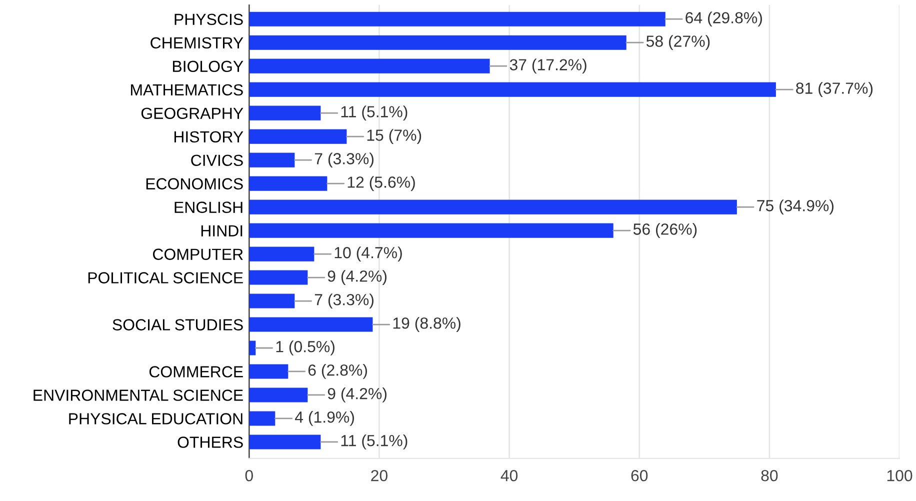  What do you see at coordinates (368, 254) in the screenshot?
I see `data-label: 10 (4.7%)` at bounding box center [368, 254].